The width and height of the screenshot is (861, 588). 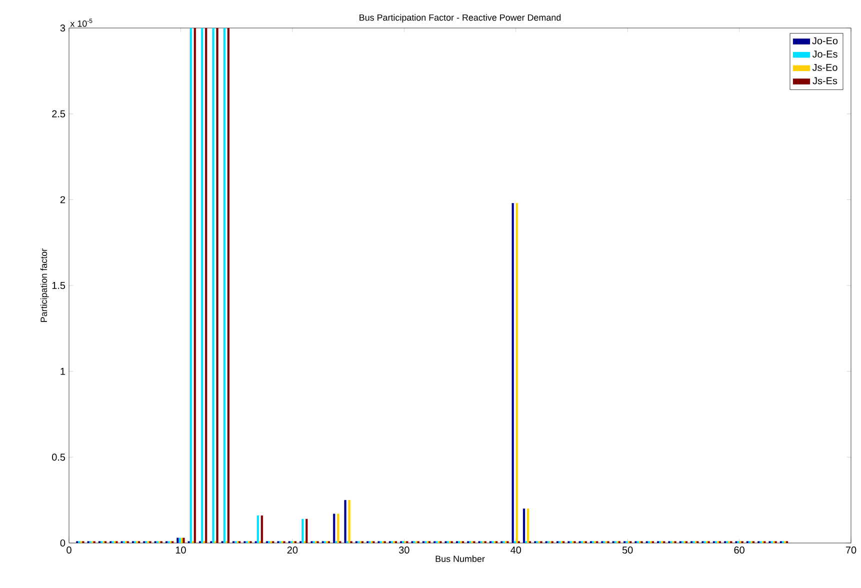 I want to click on x-tick-label: 70, so click(x=851, y=550).